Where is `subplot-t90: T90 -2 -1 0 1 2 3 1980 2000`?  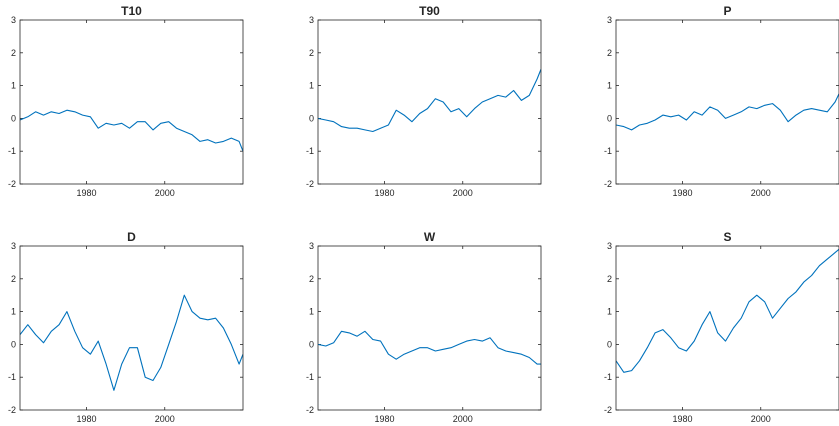 subplot-t90: T90 -2 -1 0 1 2 3 1980 2000 is located at coordinates (424, 101).